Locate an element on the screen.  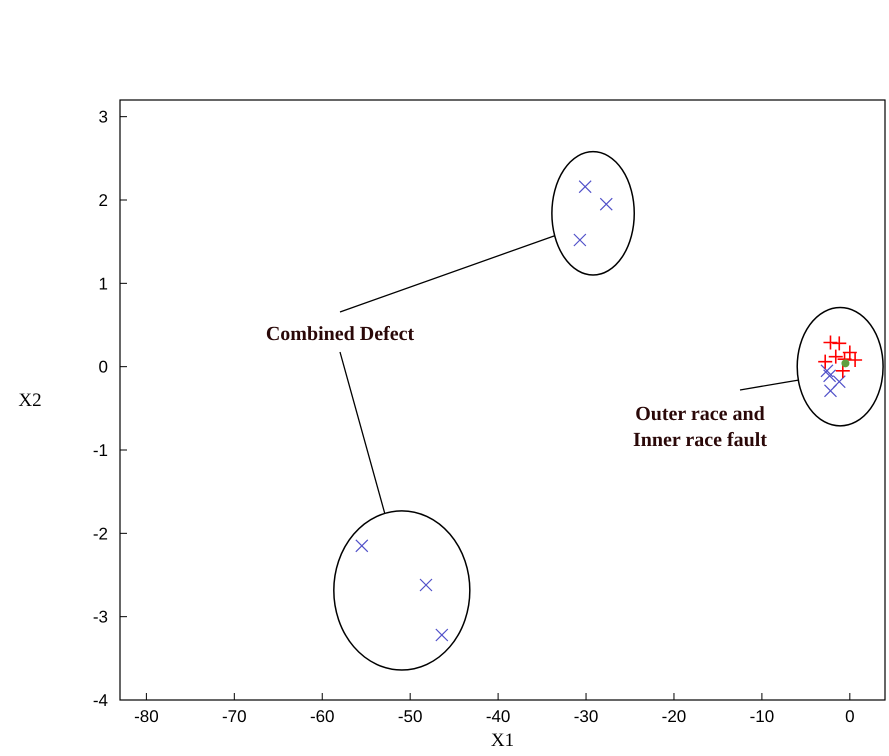
x-tick-label: -40 is located at coordinates (498, 716).